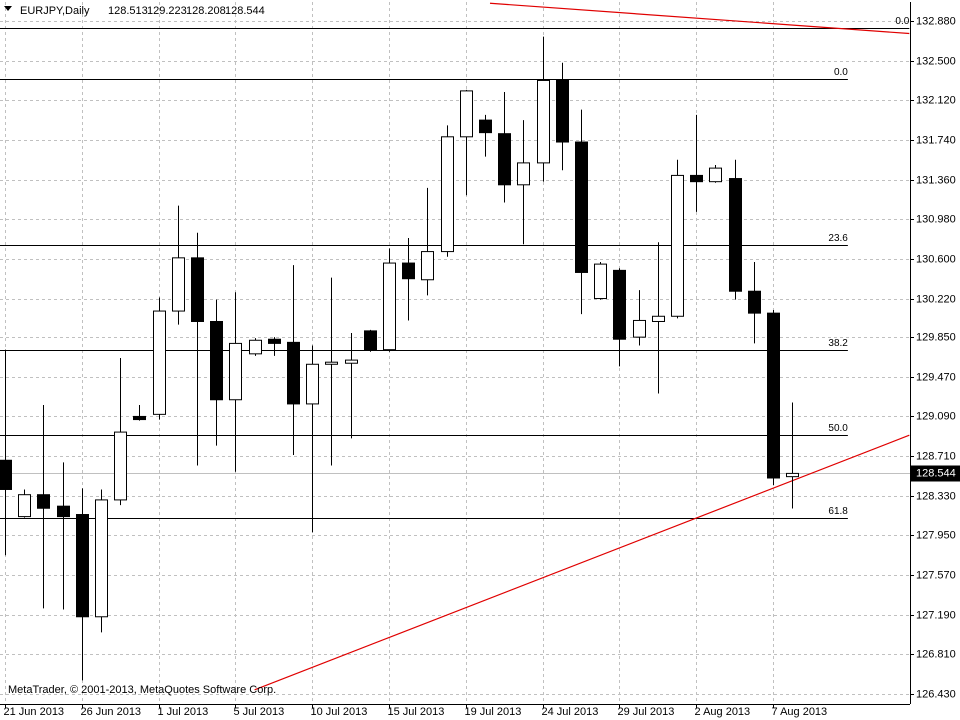 This screenshot has height=720, width=960. What do you see at coordinates (34, 712) in the screenshot?
I see `x-tick-label: 21 Jun 2013` at bounding box center [34, 712].